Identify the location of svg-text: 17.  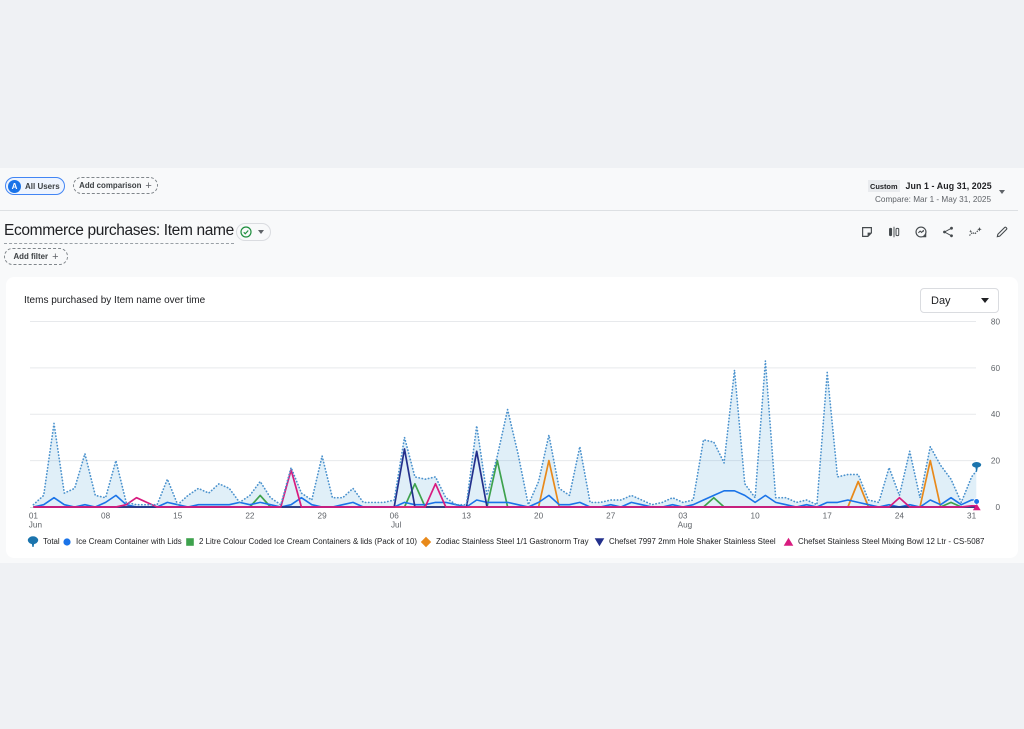
(828, 516).